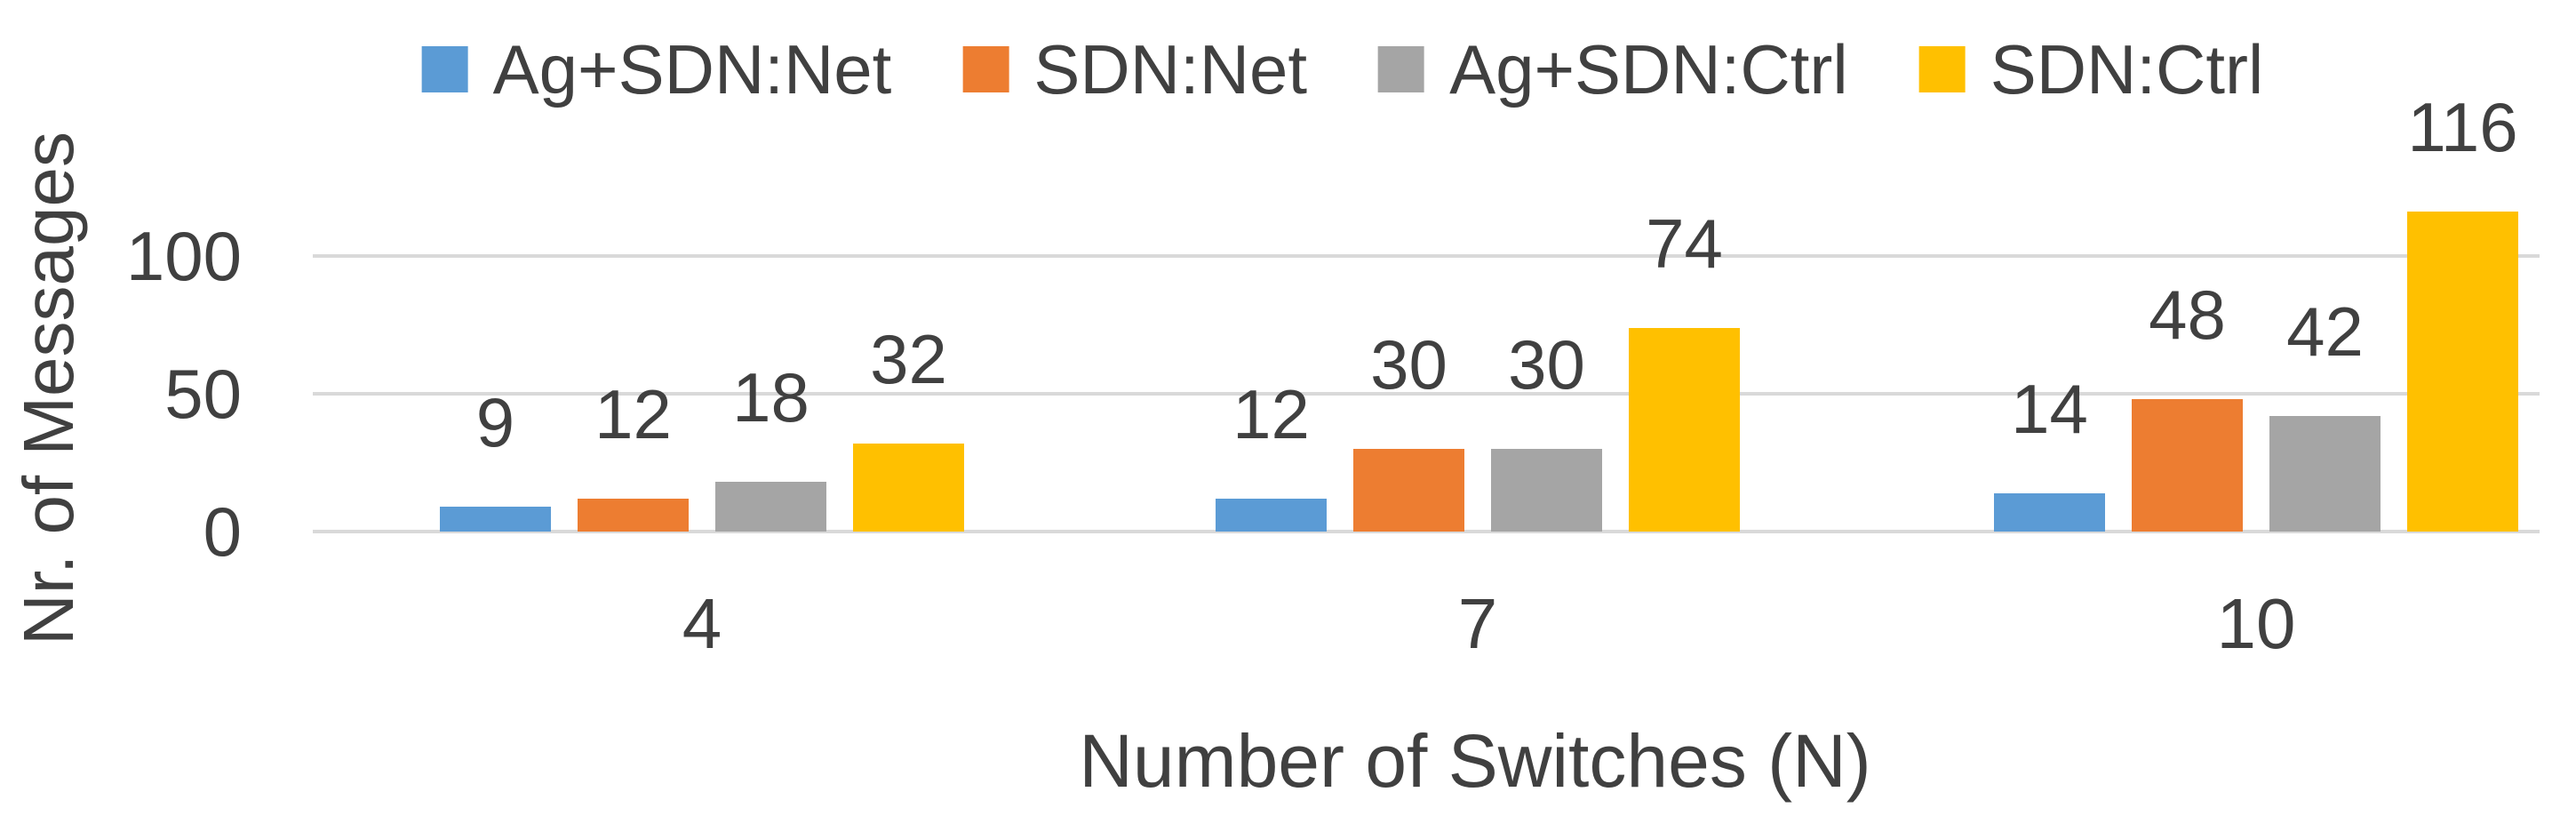  I want to click on bar-ag-sdn-ctrl-n10, so click(2325, 474).